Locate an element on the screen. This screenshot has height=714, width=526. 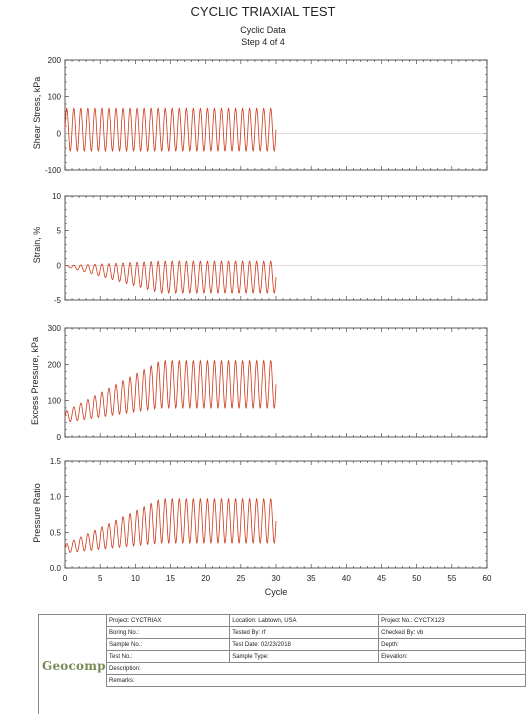
y-tick-label: 300 is located at coordinates (55, 328).